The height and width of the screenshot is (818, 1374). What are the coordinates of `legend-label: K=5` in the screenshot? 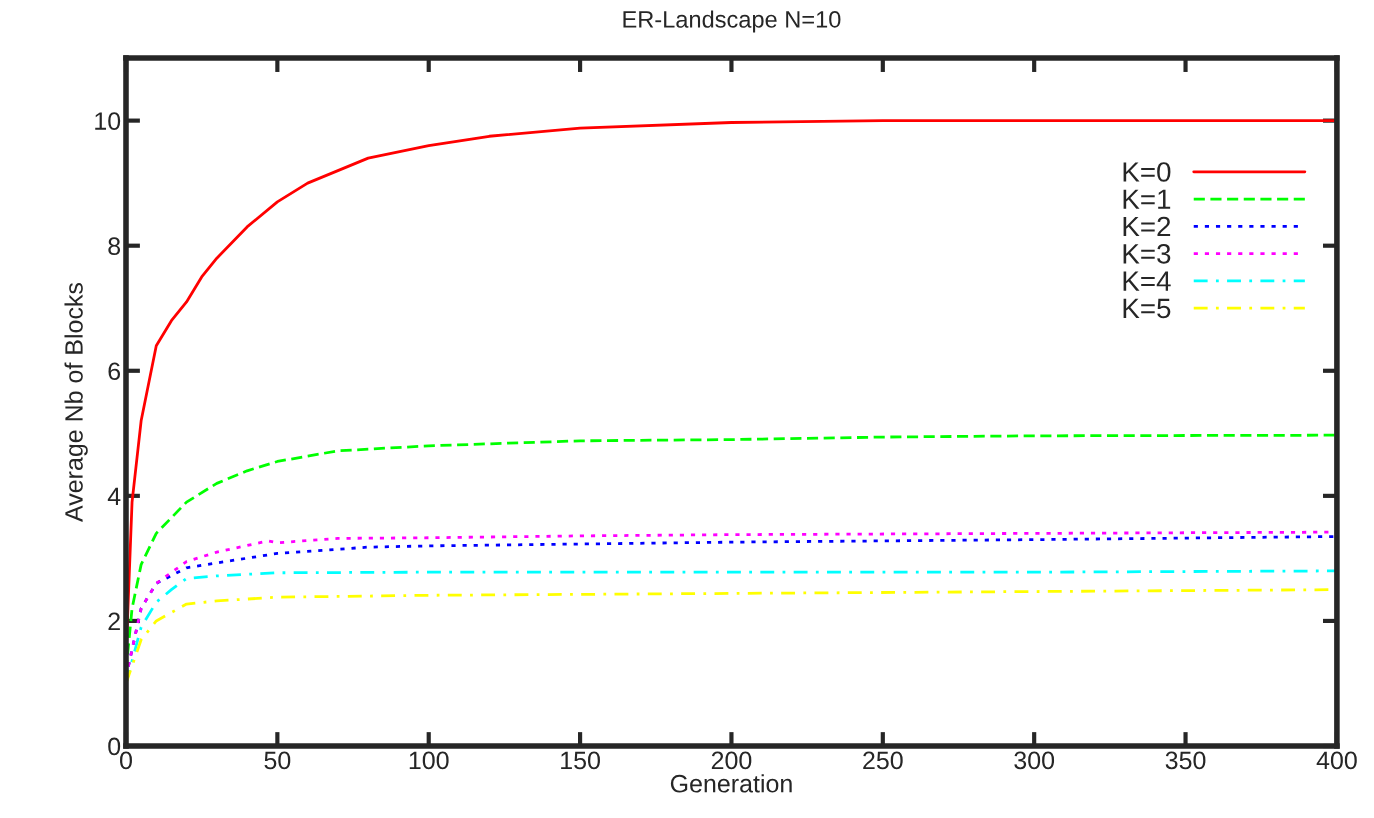 It's located at (1147, 308).